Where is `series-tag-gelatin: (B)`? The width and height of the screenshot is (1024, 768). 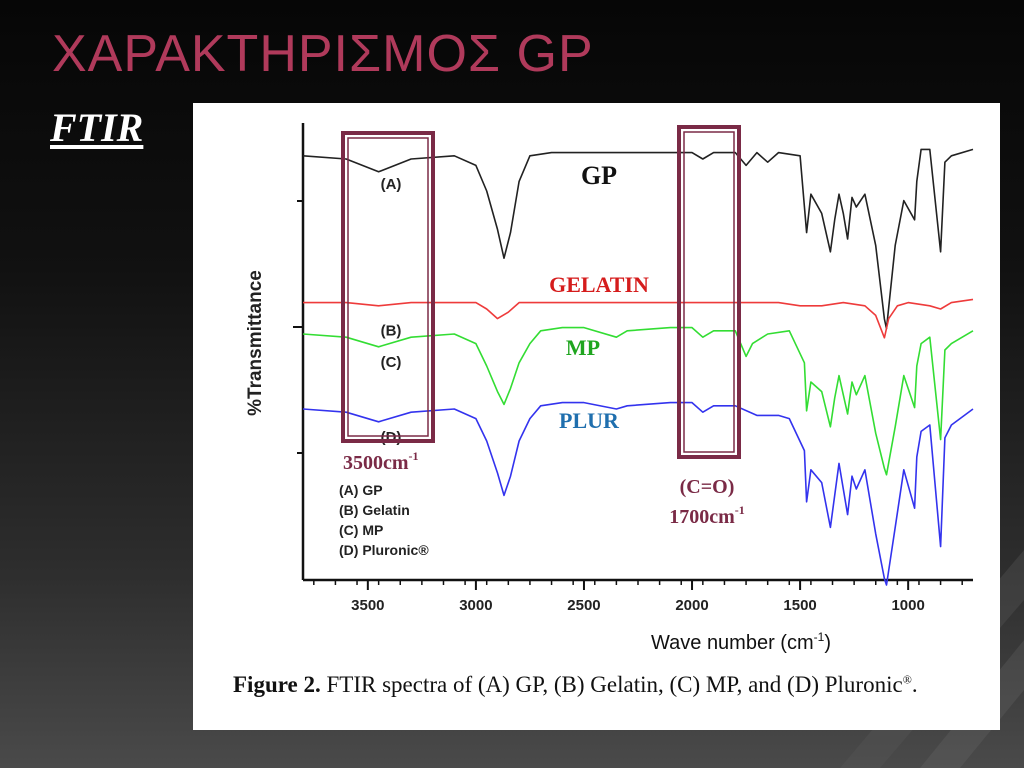 series-tag-gelatin: (B) is located at coordinates (391, 331).